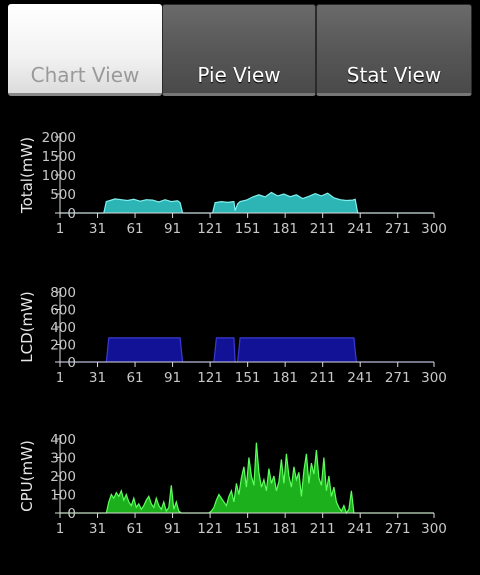  Describe the element at coordinates (97, 378) in the screenshot. I see `x-tick-label-lcd-31: 31` at that location.